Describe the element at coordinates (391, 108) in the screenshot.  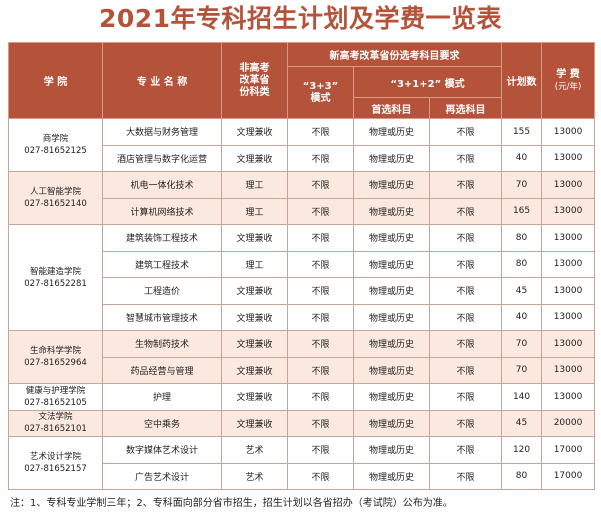
I see `header-first-subject: 首选科目` at that location.